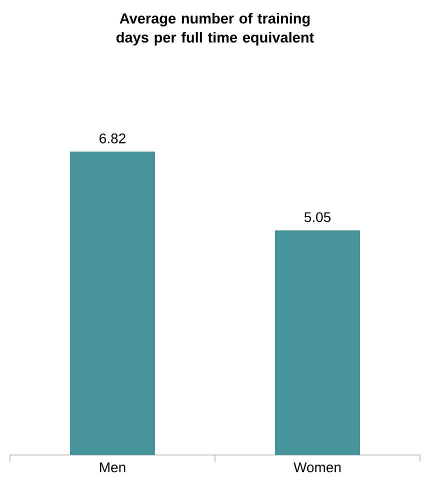 The height and width of the screenshot is (494, 430). What do you see at coordinates (317, 467) in the screenshot?
I see `x-tick-label: Women` at bounding box center [317, 467].